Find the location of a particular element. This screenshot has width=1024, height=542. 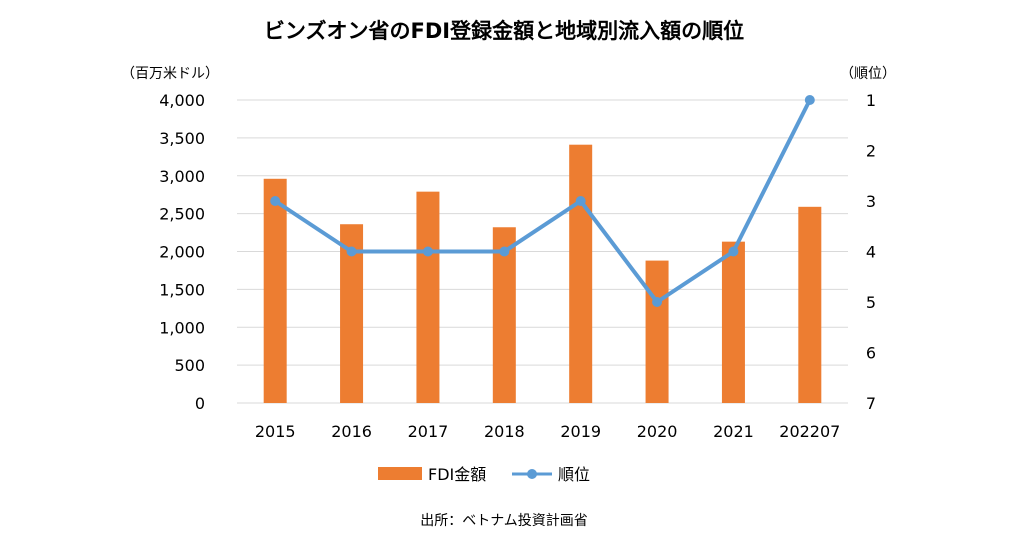

right-axis-unit: （順位） is located at coordinates (868, 74).